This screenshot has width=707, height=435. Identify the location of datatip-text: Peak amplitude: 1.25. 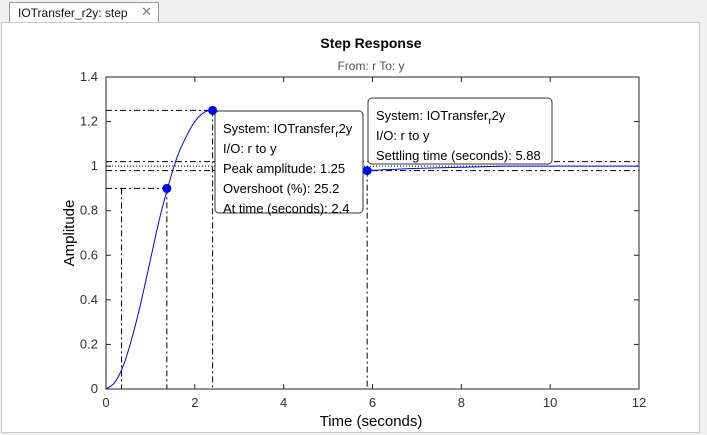
(284, 168).